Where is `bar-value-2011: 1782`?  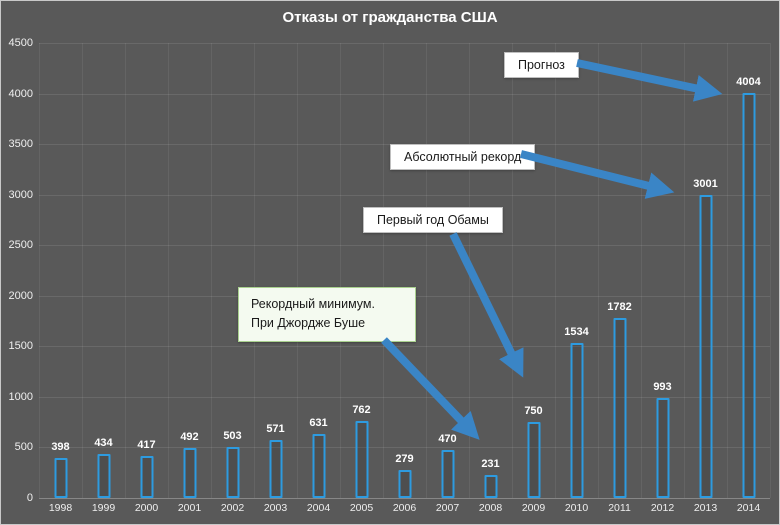
bar-value-2011: 1782 is located at coordinates (619, 307).